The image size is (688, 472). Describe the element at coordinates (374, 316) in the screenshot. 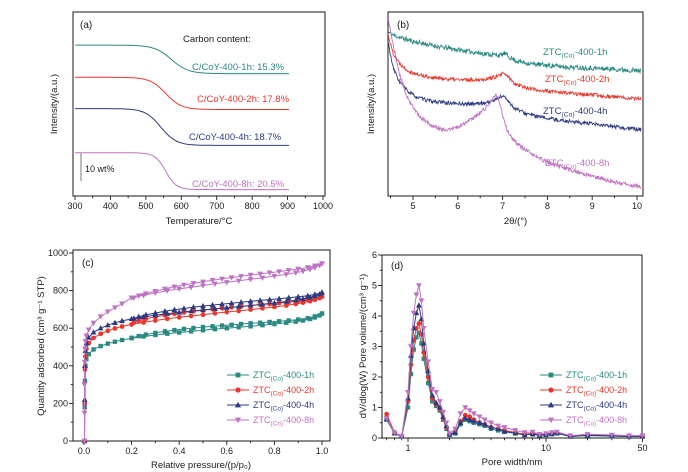

I see `y-tick-label: 4` at that location.